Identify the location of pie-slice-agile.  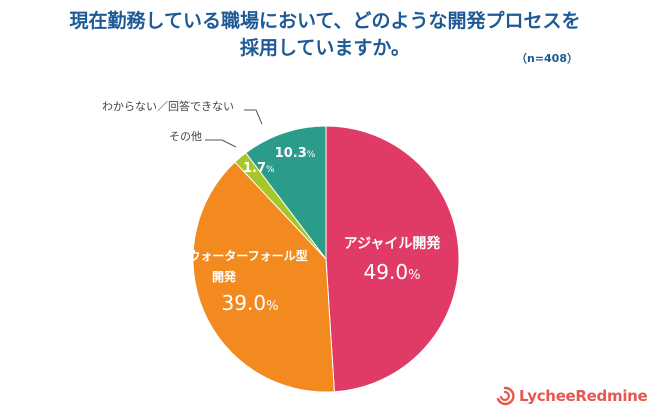
(392, 259).